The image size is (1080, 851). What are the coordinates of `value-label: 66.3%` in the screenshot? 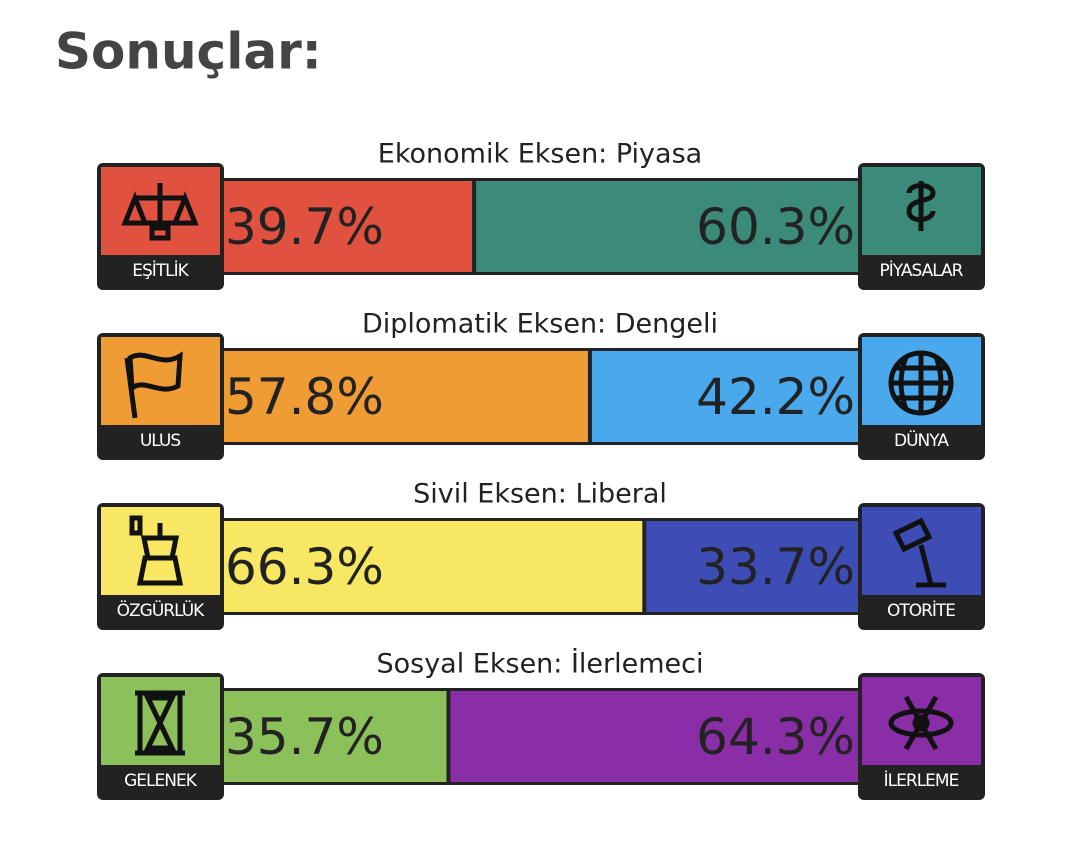 It's located at (304, 567).